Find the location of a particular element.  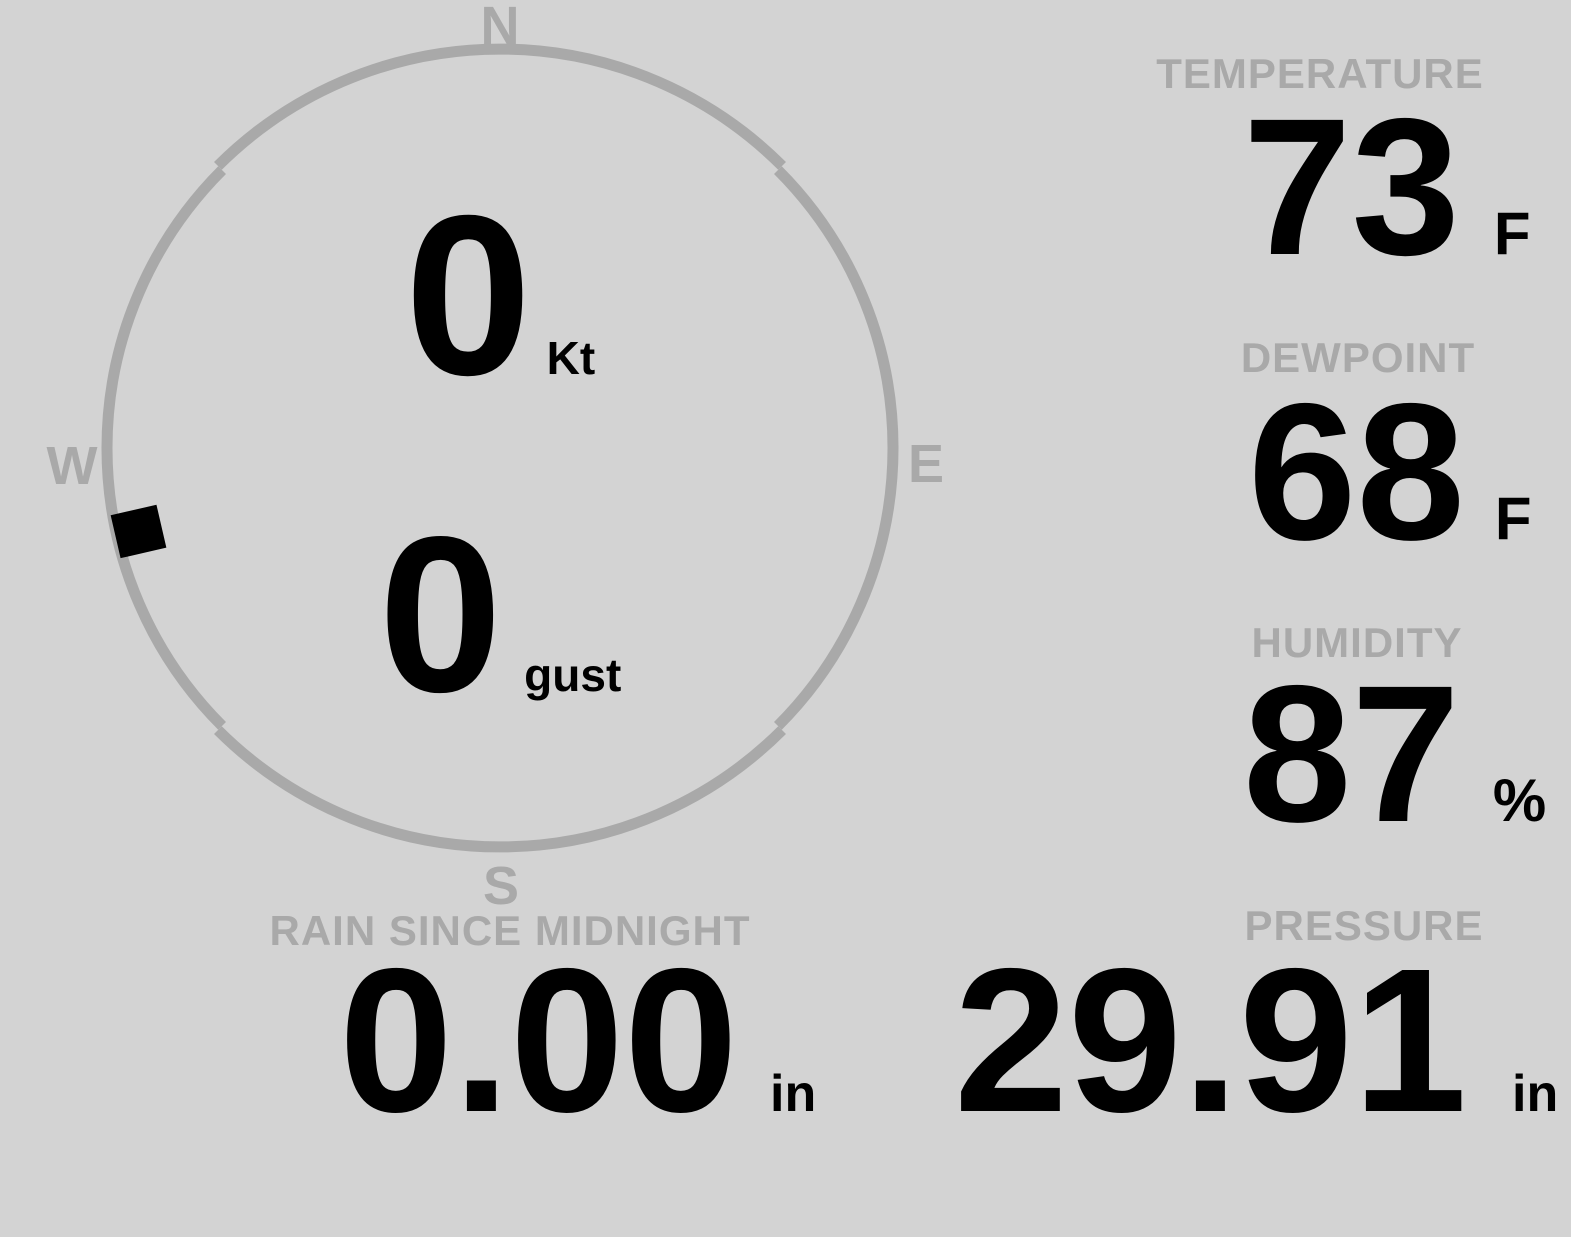

humidity-readout: 87 % is located at coordinates (1394, 754).